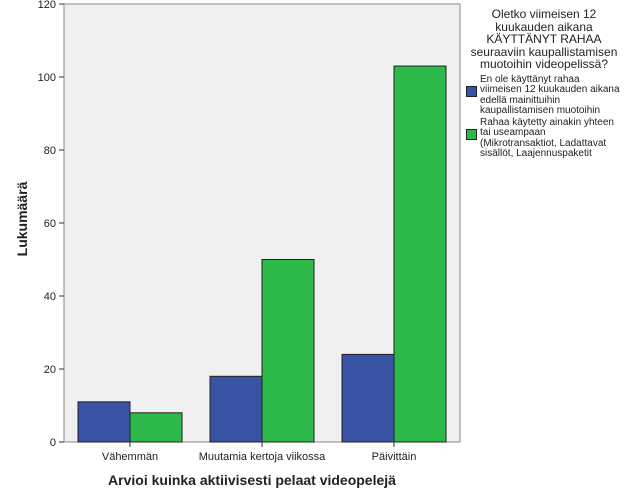 This screenshot has width=626, height=501. Describe the element at coordinates (47, 78) in the screenshot. I see `y-tick-label: 100` at that location.